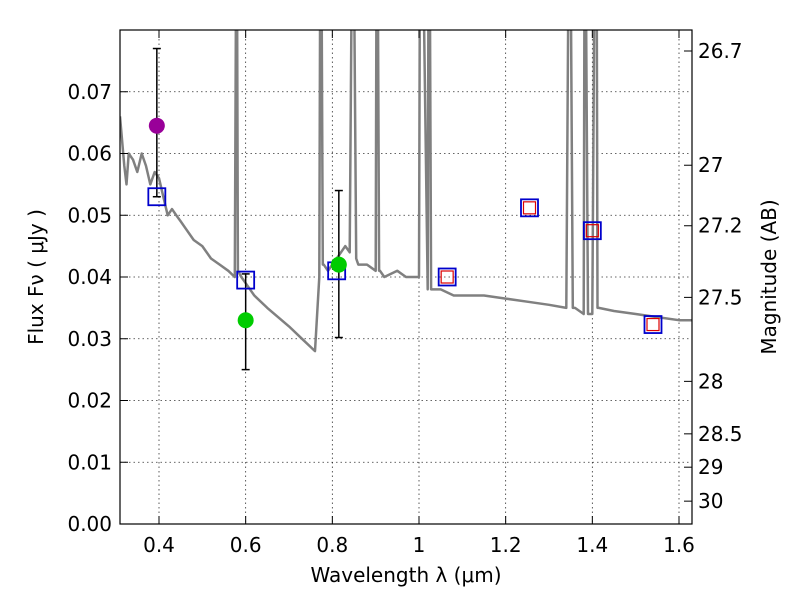 This screenshot has height=600, width=800. I want to click on right-tick-label: 27.2, so click(720, 226).